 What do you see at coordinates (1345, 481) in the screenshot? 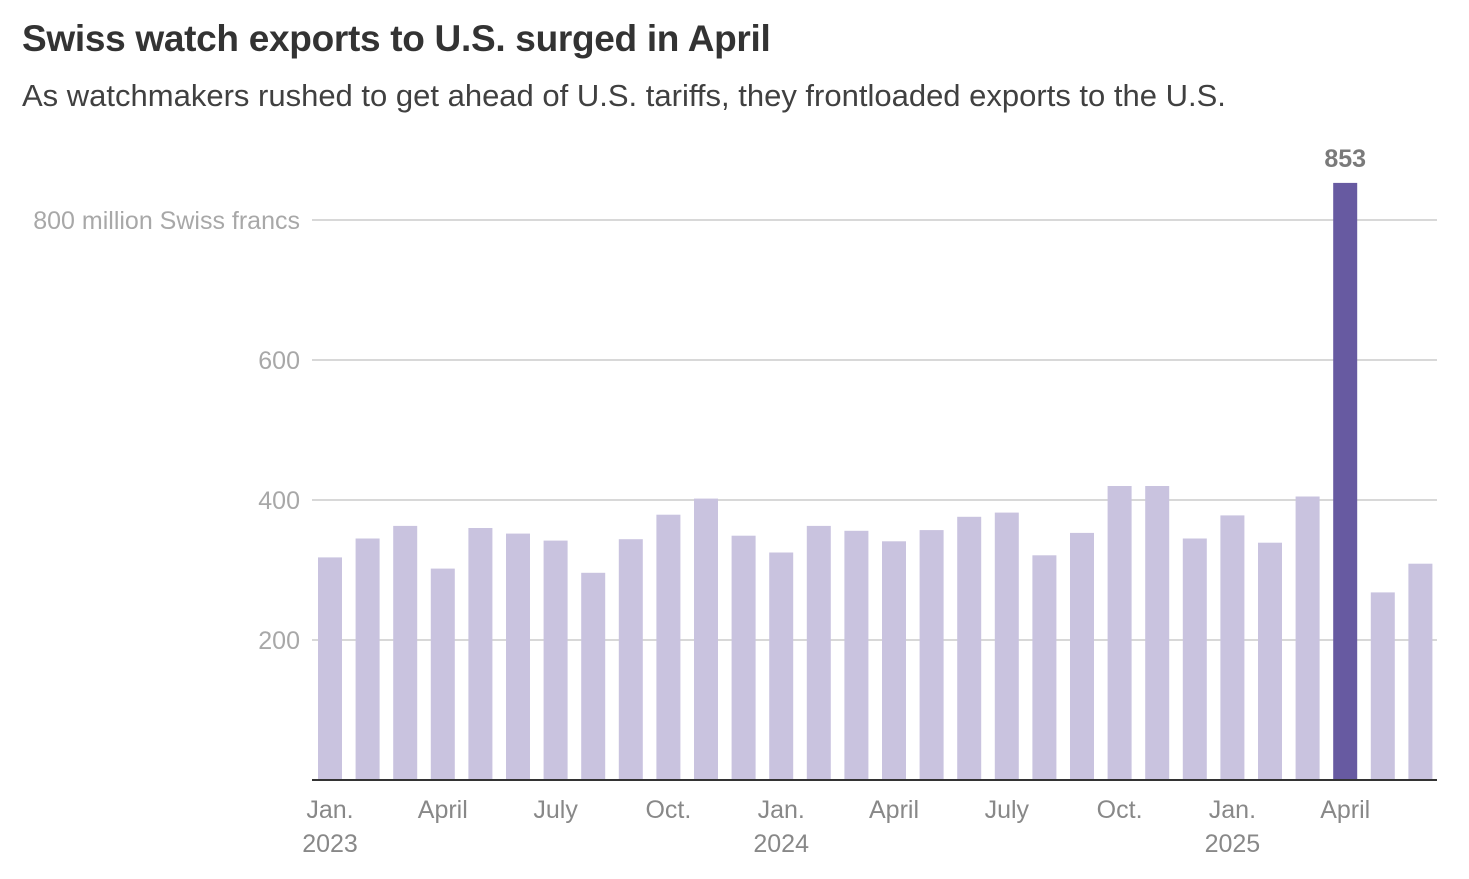
I see `bar-highlight` at bounding box center [1345, 481].